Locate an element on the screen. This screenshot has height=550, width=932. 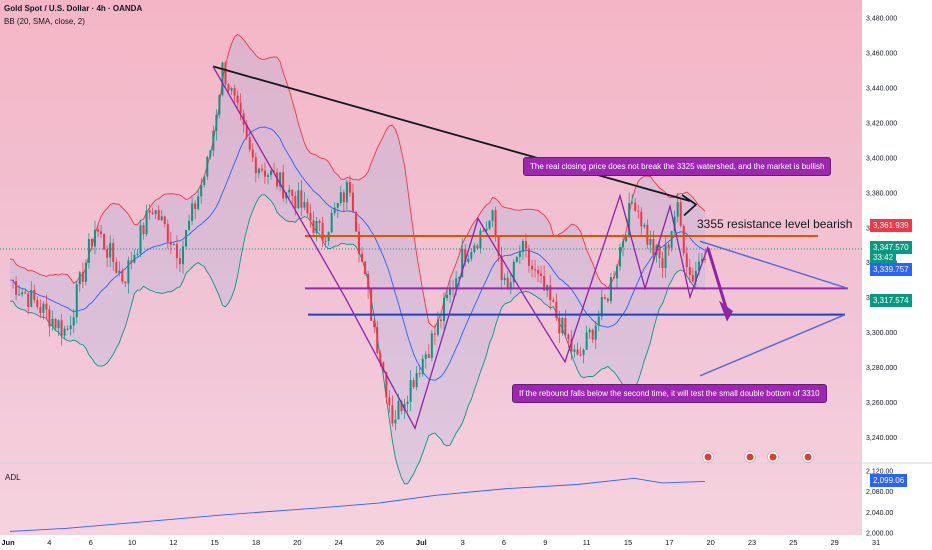
bb-indicator-legend: BB (20, SMA, close, 2) is located at coordinates (44, 21).